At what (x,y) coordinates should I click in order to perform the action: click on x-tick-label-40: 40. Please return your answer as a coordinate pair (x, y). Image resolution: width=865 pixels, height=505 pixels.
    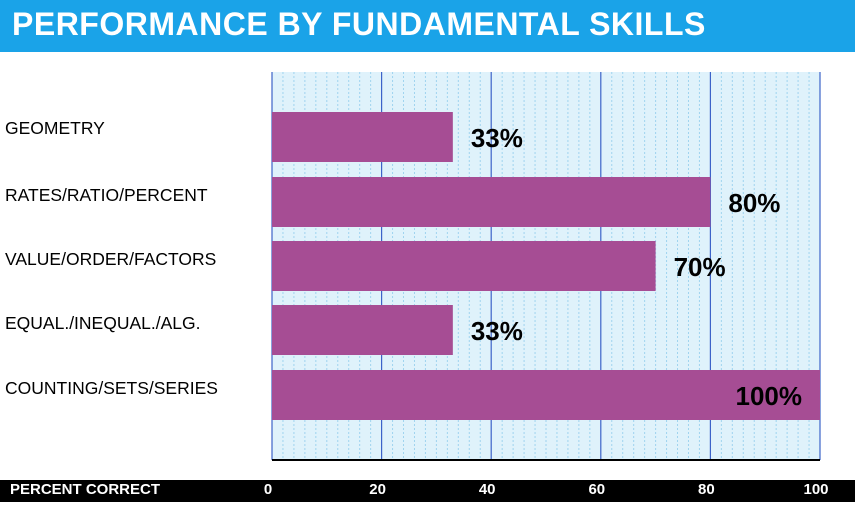
    Looking at the image, I should click on (487, 489).